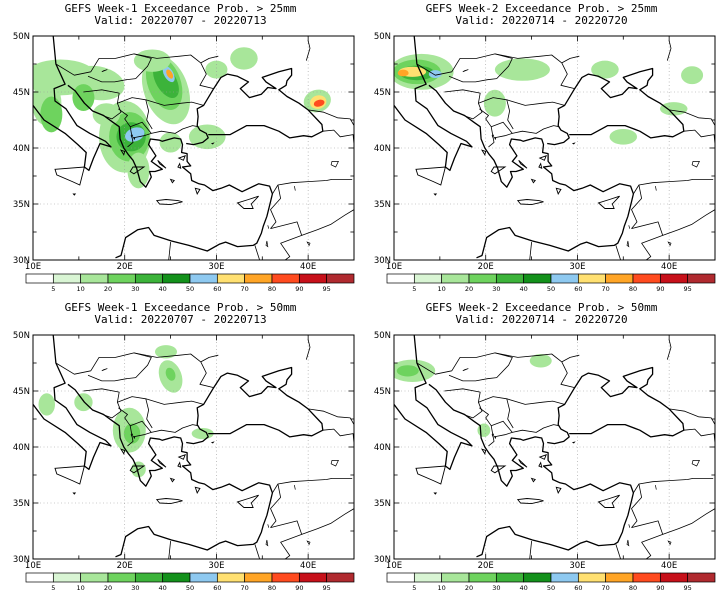 The width and height of the screenshot is (722, 598). I want to click on colorbar: 5 10 20 30 40 50 60 70 80 90 95, so click(190, 582).